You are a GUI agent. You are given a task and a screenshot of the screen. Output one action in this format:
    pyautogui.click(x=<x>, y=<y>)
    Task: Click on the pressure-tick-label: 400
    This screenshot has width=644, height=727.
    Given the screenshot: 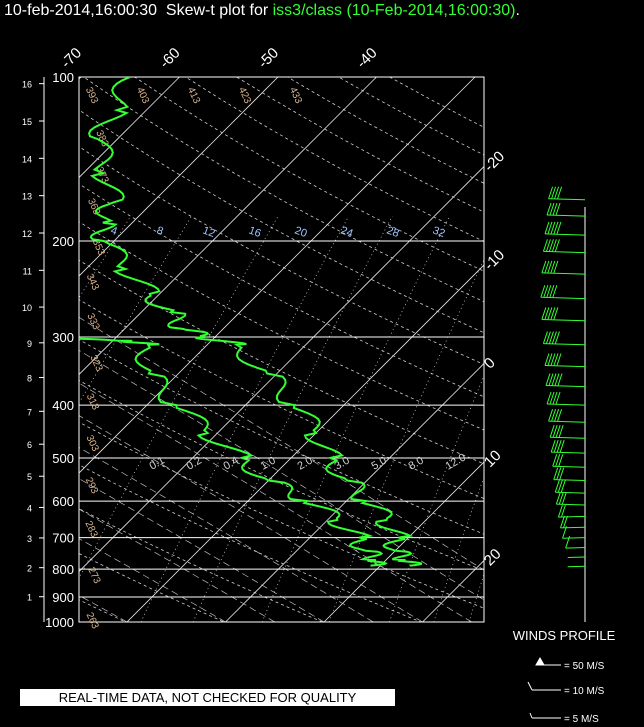 What is the action you would take?
    pyautogui.click(x=63, y=405)
    